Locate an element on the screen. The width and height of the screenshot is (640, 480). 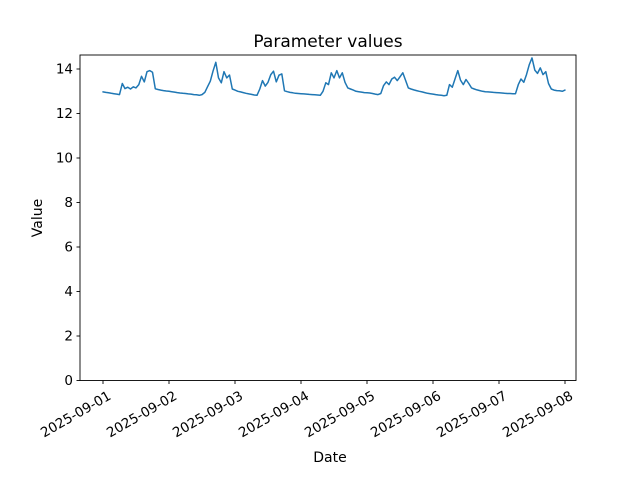
y-tick-label: 6 is located at coordinates (68, 248).